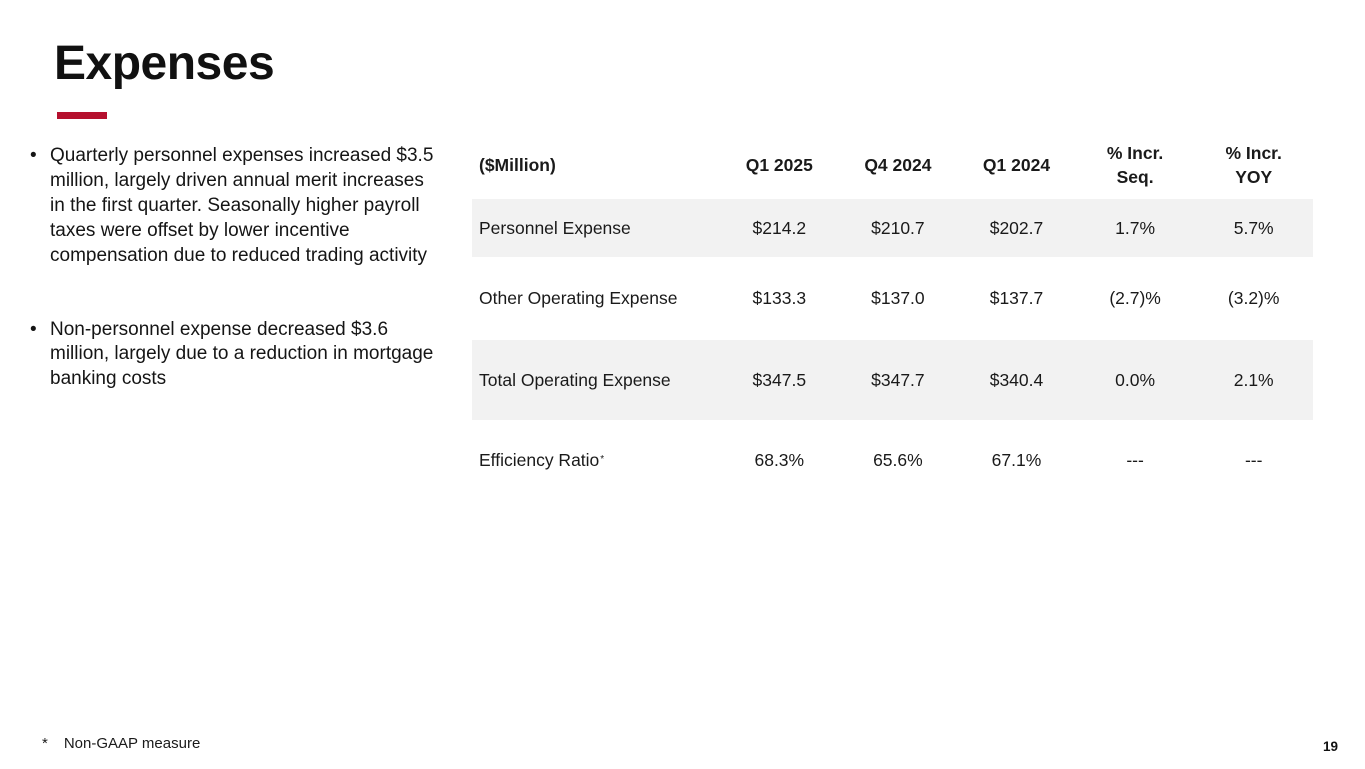  What do you see at coordinates (1135, 164) in the screenshot?
I see `table-header-incr-seq: % Incr. Seq.` at bounding box center [1135, 164].